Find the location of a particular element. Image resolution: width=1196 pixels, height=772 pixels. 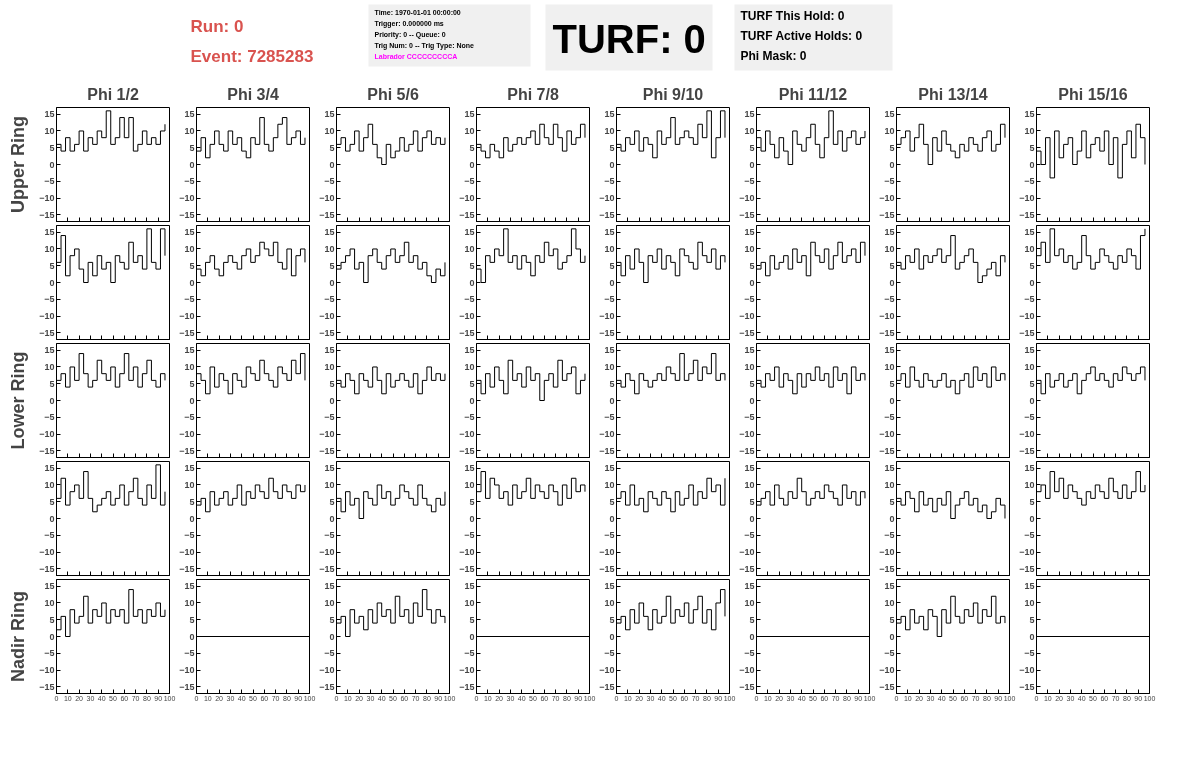

chart-title: Phi 1/2 is located at coordinates (113, 94).